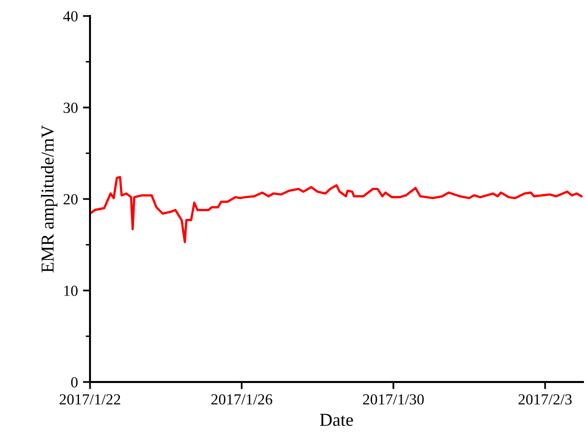 This screenshot has height=446, width=586. What do you see at coordinates (71, 199) in the screenshot?
I see `y-tick-label: 20` at bounding box center [71, 199].